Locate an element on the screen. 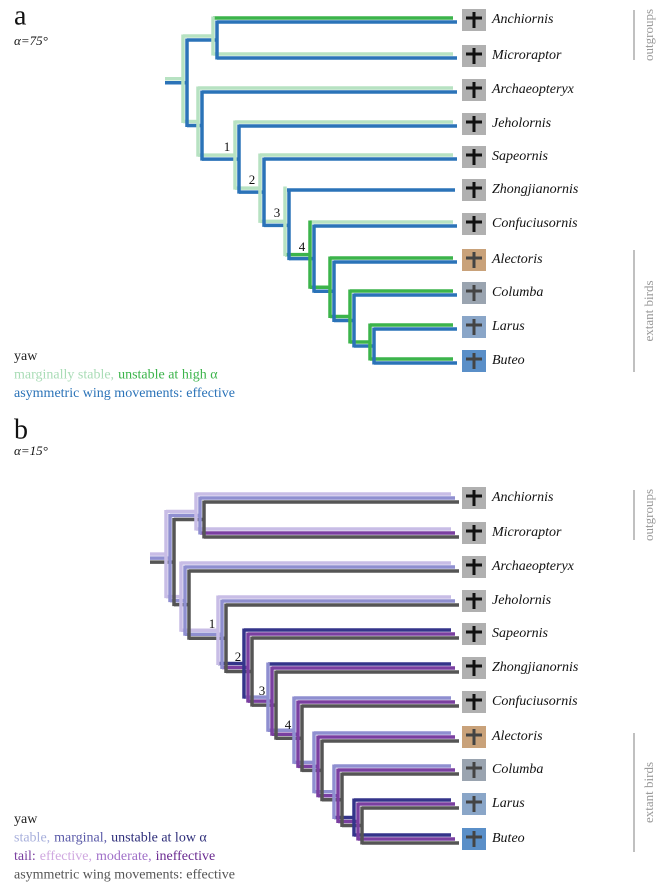 This screenshot has width=657, height=888. legend-entry: unstable at low α is located at coordinates (159, 838).